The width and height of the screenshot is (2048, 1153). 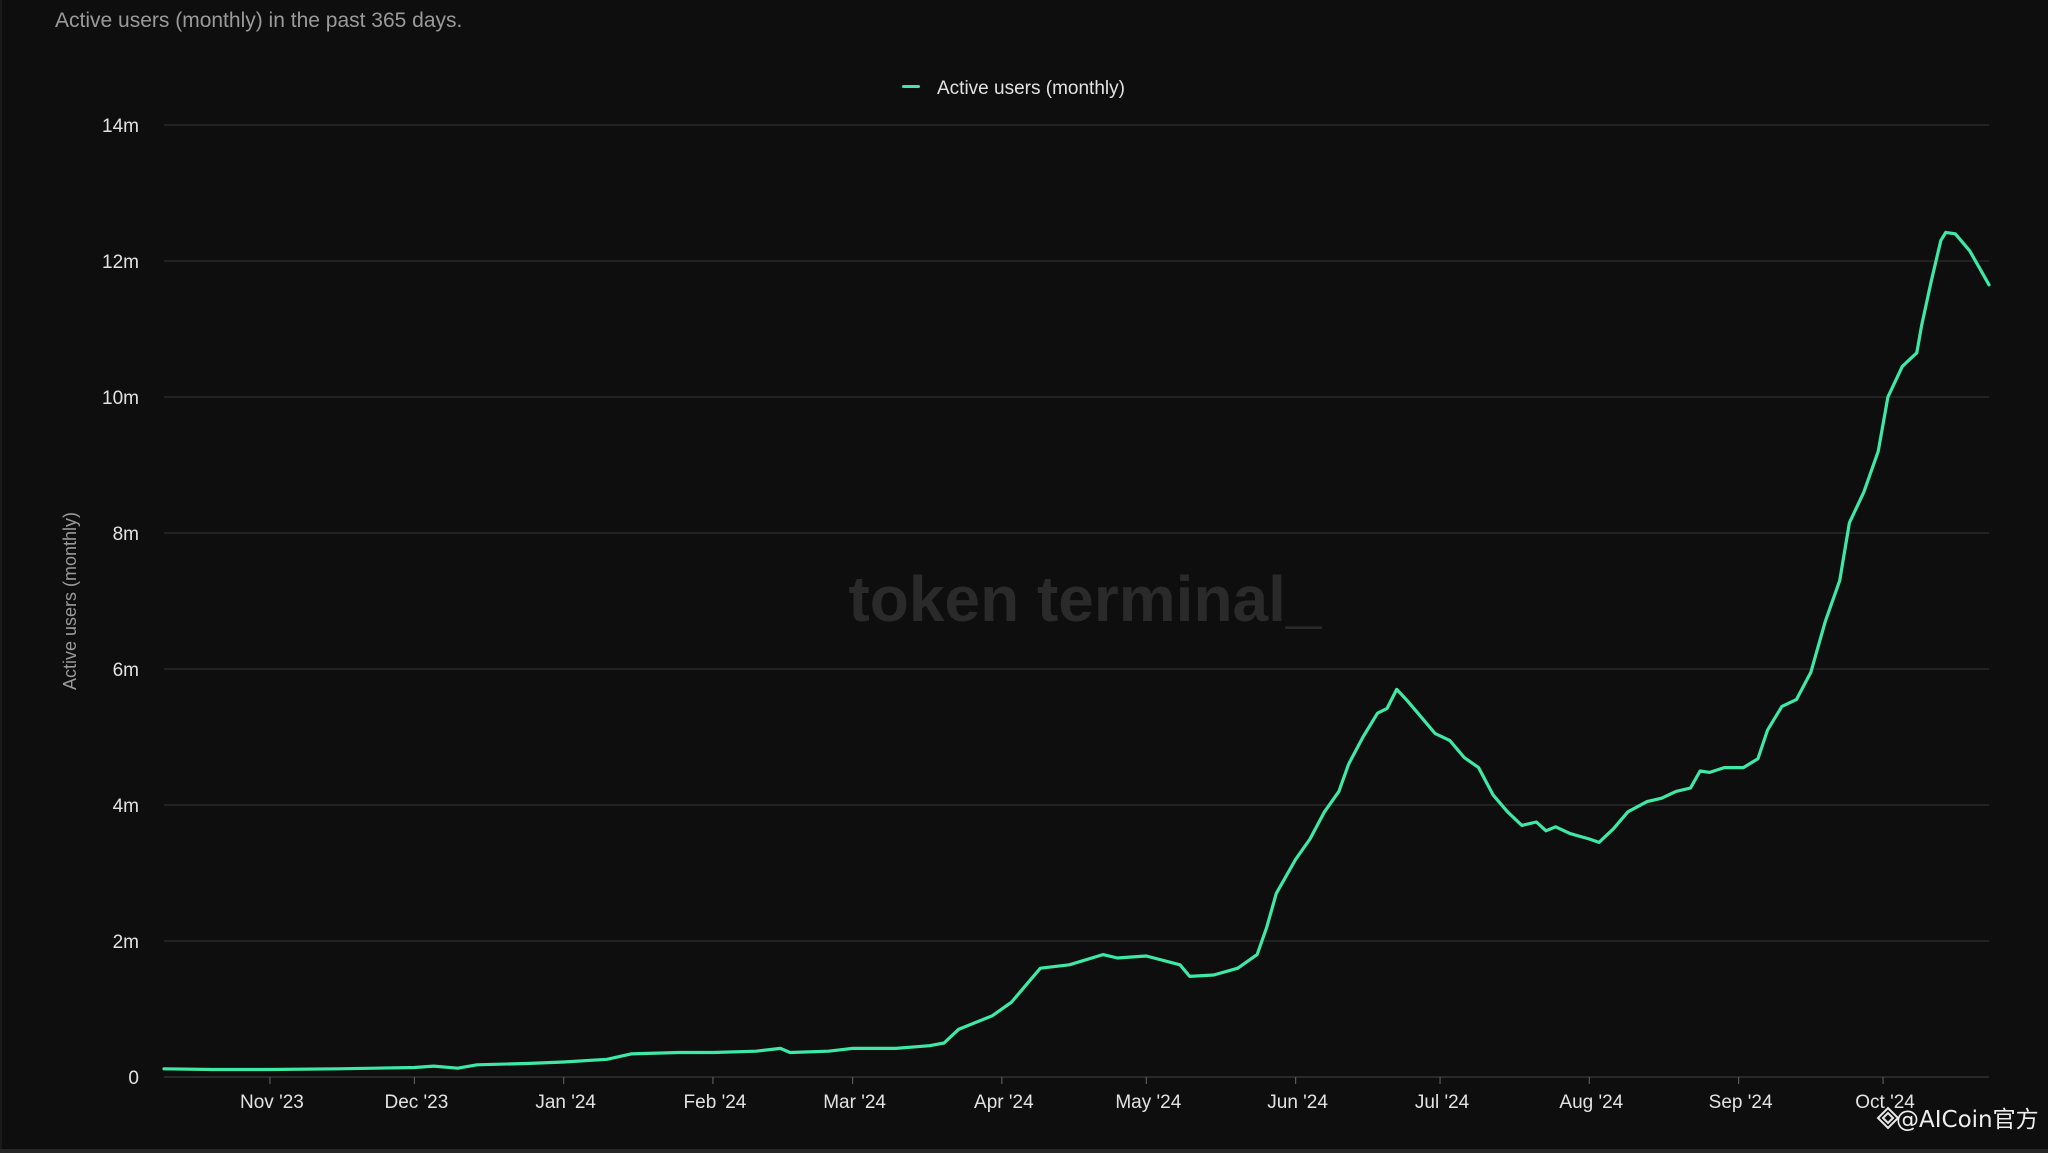 What do you see at coordinates (1, 576) in the screenshot?
I see `left-border` at bounding box center [1, 576].